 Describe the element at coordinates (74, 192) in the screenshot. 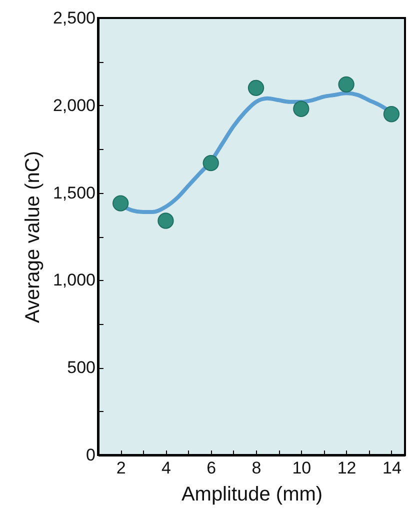

I see `y-tick-label: 1,500` at that location.